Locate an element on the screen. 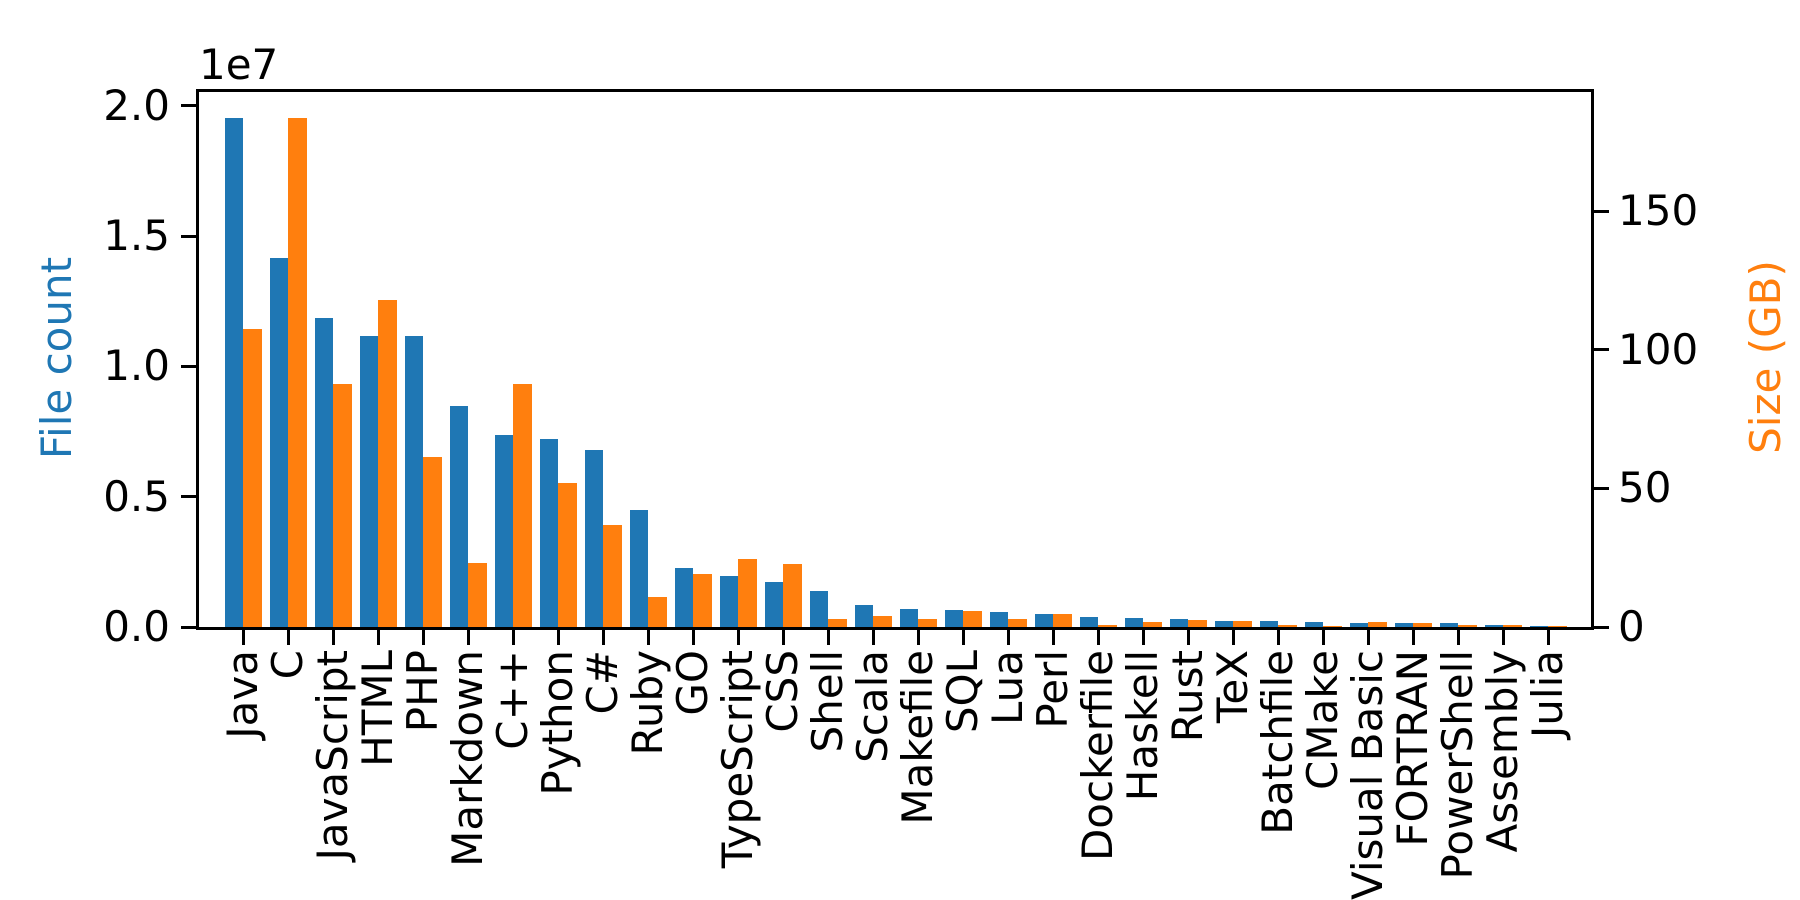 The width and height of the screenshot is (1800, 900). bar-go-file-count is located at coordinates (683, 597).